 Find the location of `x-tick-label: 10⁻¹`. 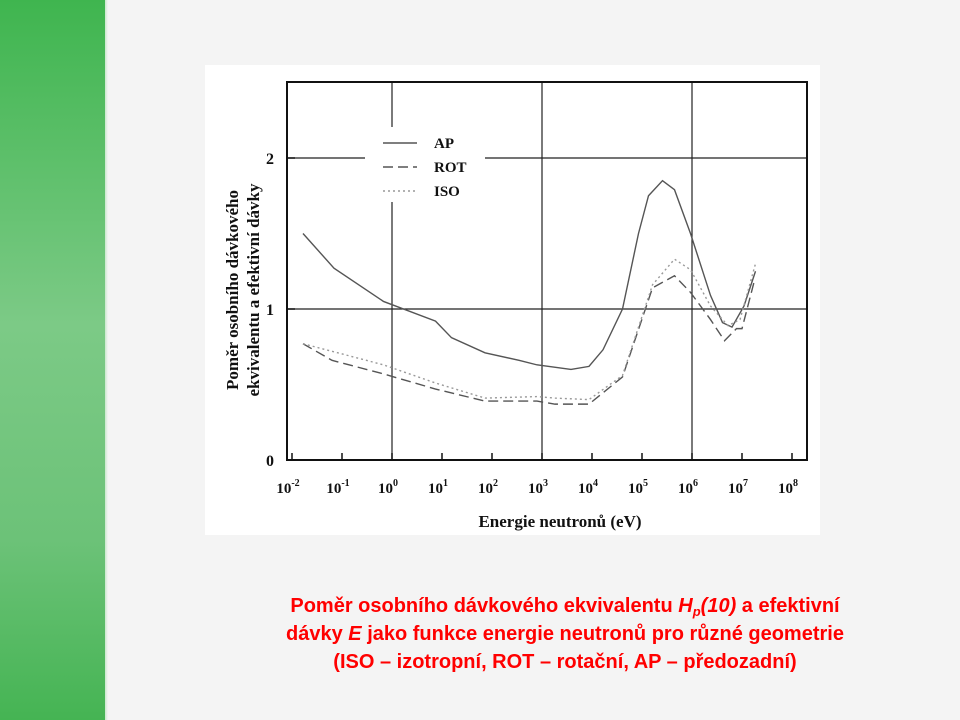

x-tick-label: 10⁻¹ is located at coordinates (337, 487).